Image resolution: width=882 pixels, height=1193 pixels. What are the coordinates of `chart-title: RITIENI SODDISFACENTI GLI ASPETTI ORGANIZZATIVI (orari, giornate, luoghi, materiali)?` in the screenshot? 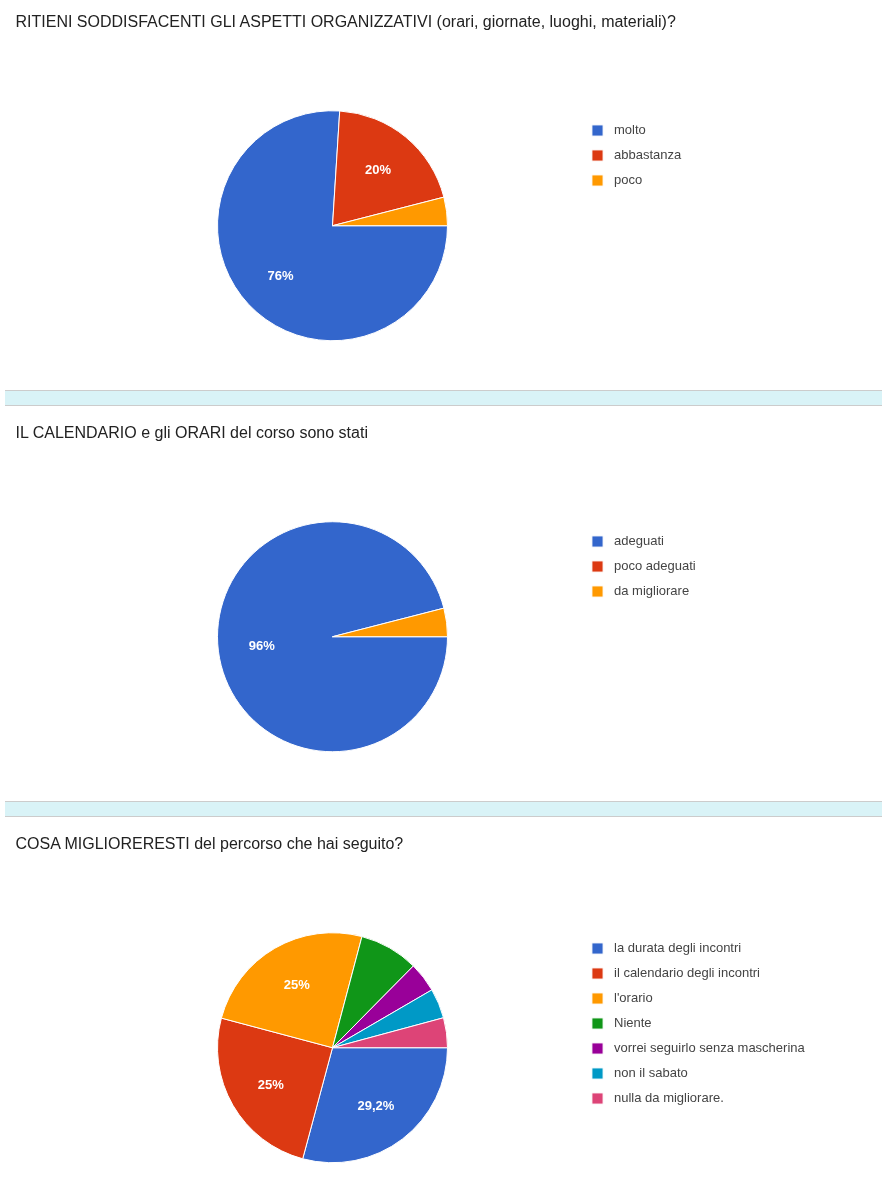 It's located at (345, 21).